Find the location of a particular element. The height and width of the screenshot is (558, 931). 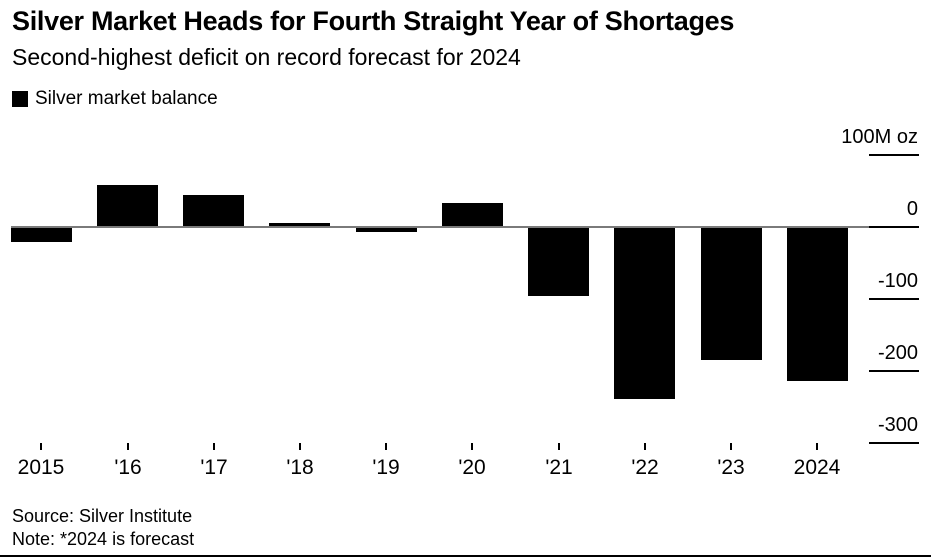

x-axis-label: 2015 is located at coordinates (41, 467).